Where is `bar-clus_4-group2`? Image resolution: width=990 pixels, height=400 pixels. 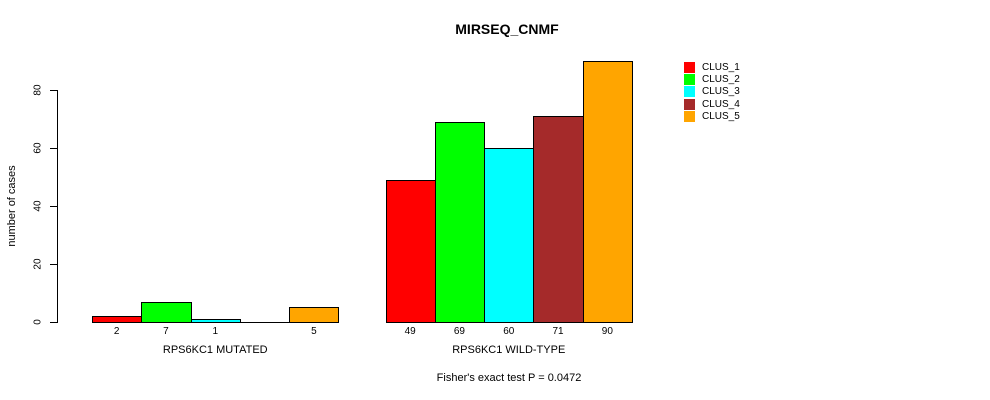
bar-clus_4-group2 is located at coordinates (558, 219).